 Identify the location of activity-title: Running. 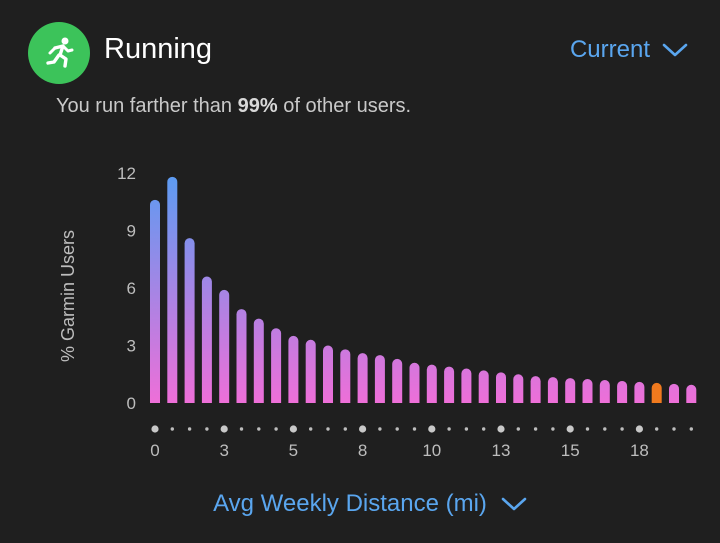
(158, 49).